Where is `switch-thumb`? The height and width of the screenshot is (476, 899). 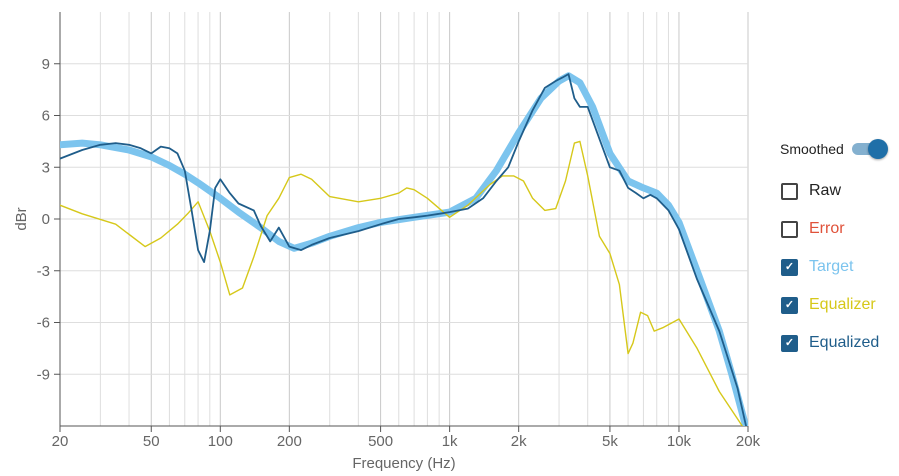 switch-thumb is located at coordinates (877, 149).